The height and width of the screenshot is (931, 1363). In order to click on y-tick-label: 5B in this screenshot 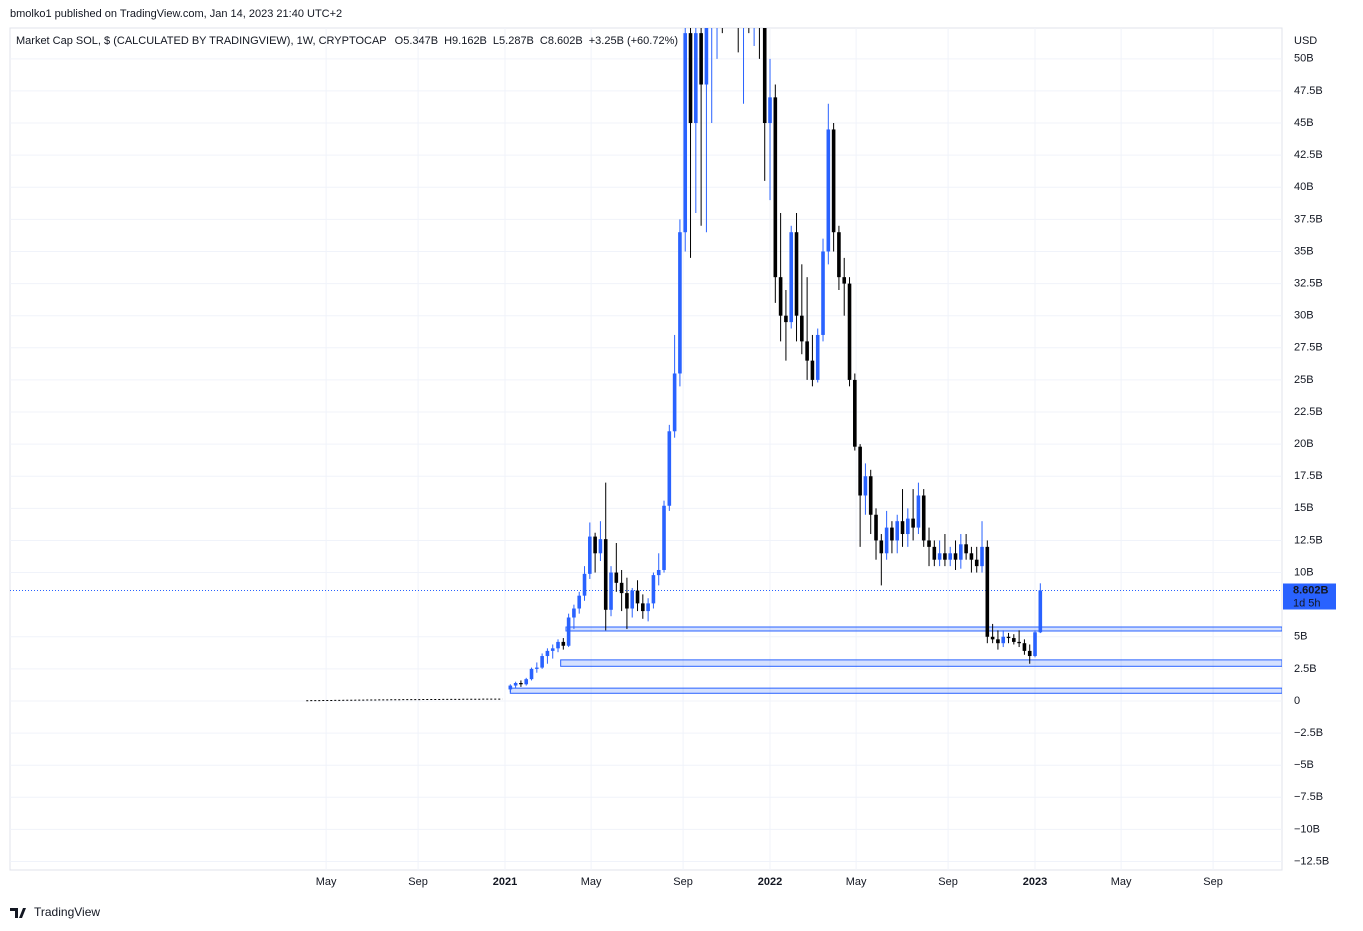, I will do `click(1300, 637)`.